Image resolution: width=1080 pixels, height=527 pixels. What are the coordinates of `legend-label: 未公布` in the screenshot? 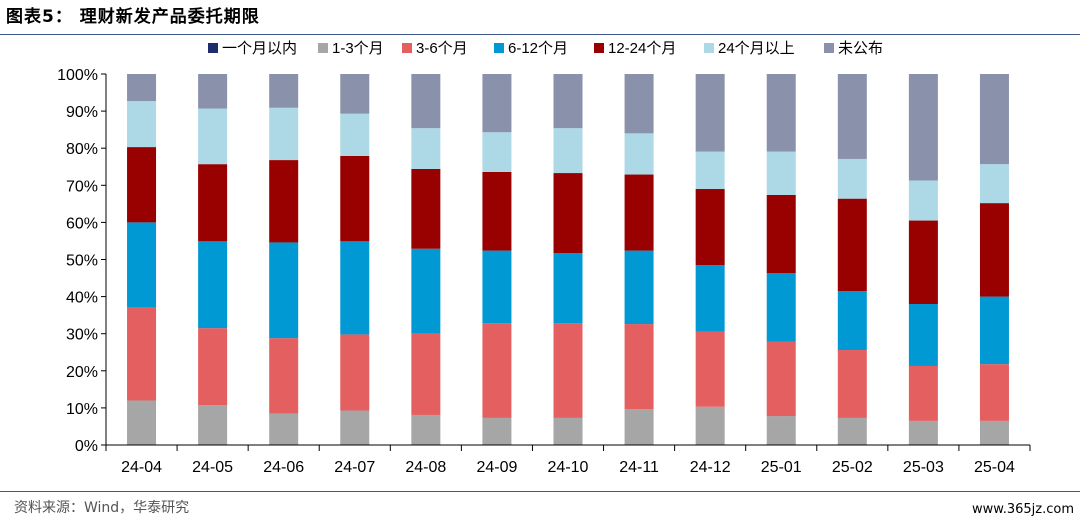 It's located at (860, 48).